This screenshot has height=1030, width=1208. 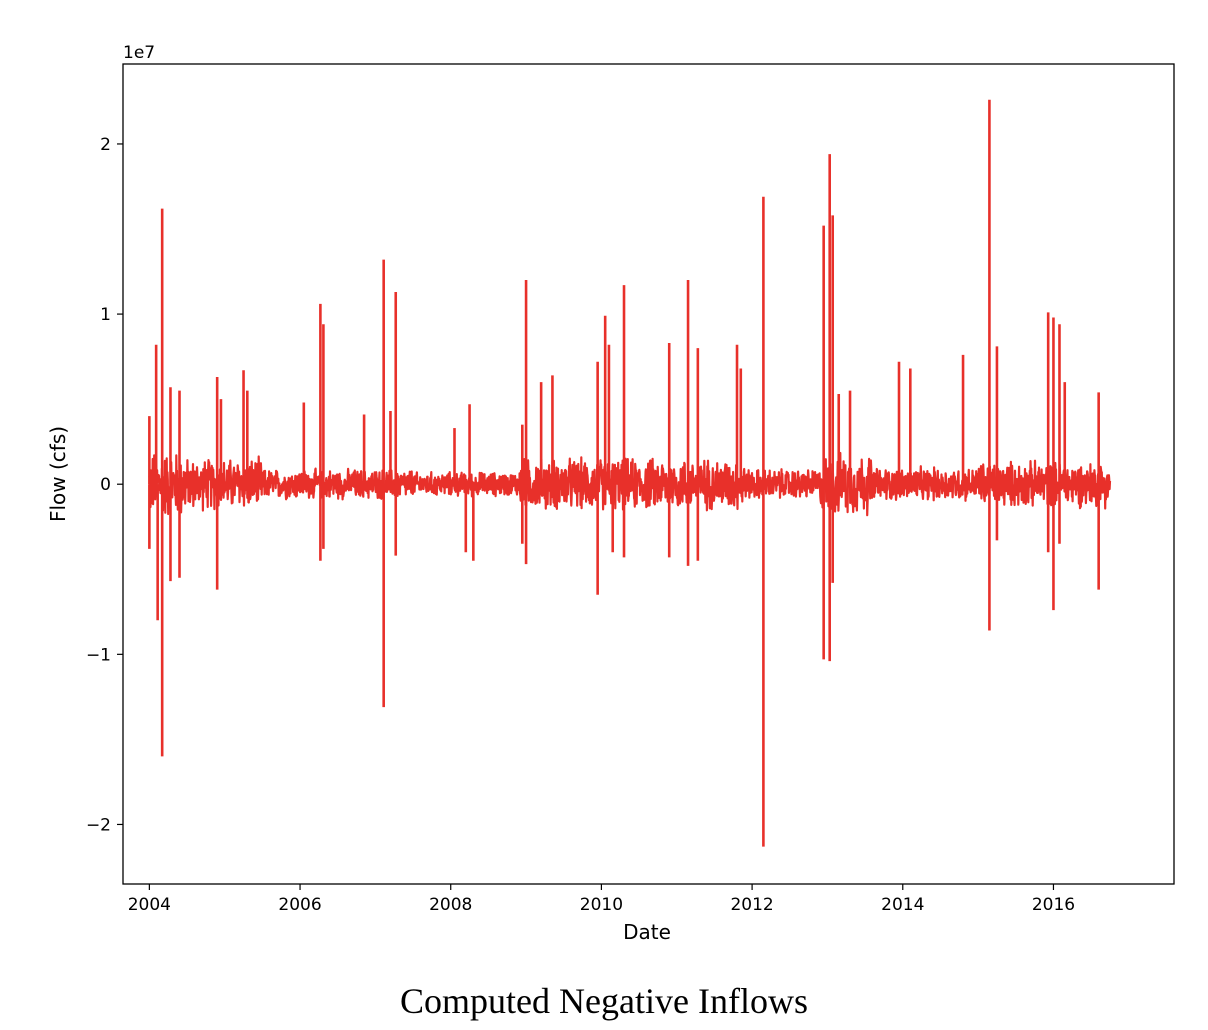 What do you see at coordinates (98, 655) in the screenshot?
I see `y-tick-label: −1` at bounding box center [98, 655].